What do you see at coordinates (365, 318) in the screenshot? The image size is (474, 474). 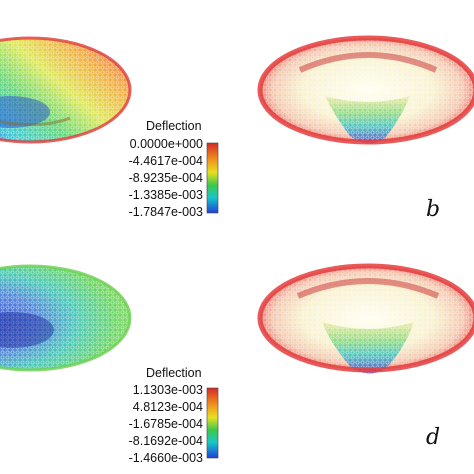 I see `plate-bottom-right` at bounding box center [365, 318].